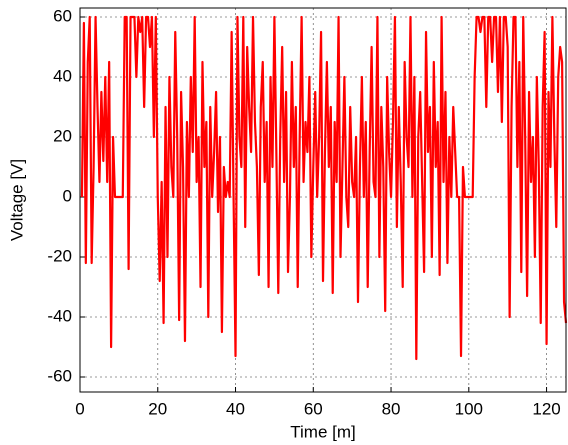 The width and height of the screenshot is (568, 445). Describe the element at coordinates (546, 408) in the screenshot. I see `x-tick-label: 120` at that location.